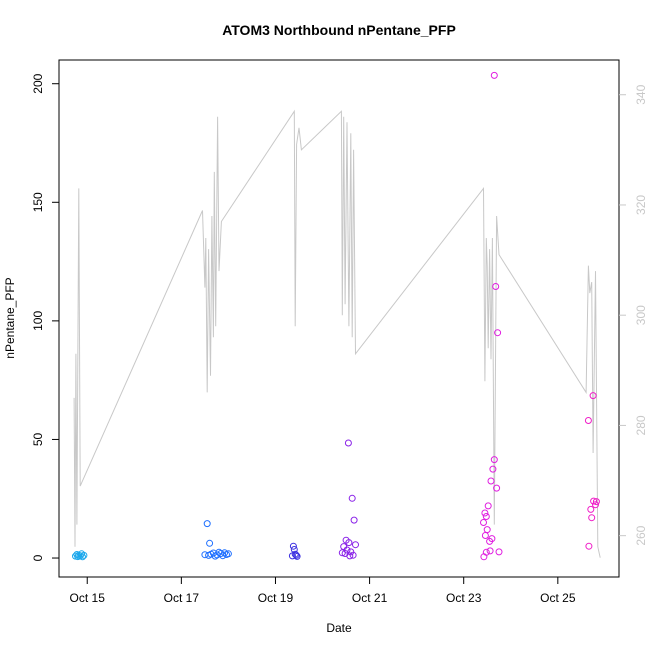 The width and height of the screenshot is (650, 650). What do you see at coordinates (464, 598) in the screenshot?
I see `x-tick-label: Oct 23` at bounding box center [464, 598].